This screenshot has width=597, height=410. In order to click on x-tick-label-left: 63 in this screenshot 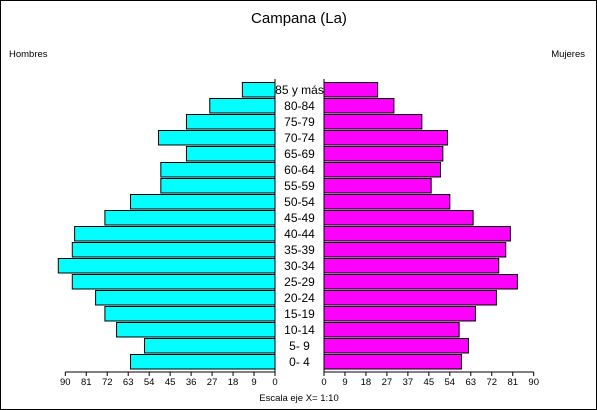, I will do `click(128, 382)`.